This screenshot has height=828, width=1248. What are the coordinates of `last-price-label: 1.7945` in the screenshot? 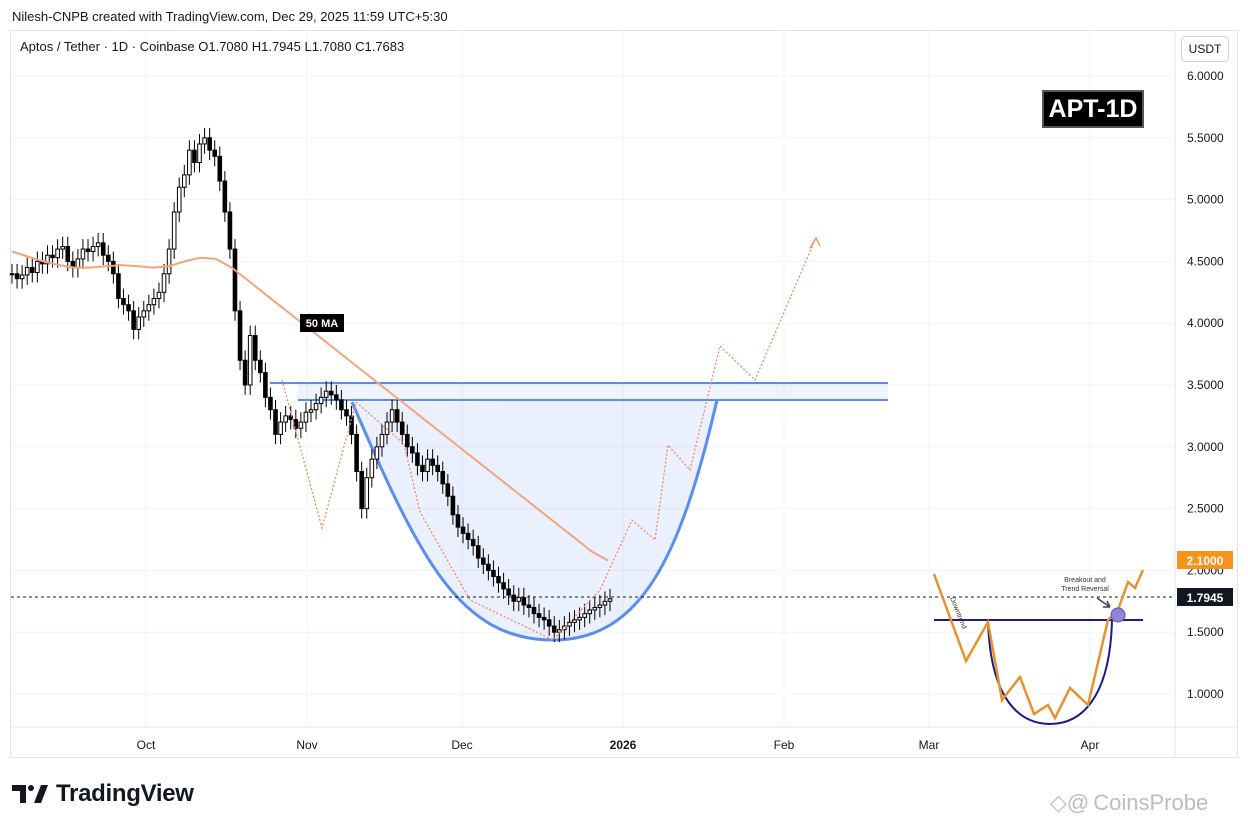 It's located at (1205, 598).